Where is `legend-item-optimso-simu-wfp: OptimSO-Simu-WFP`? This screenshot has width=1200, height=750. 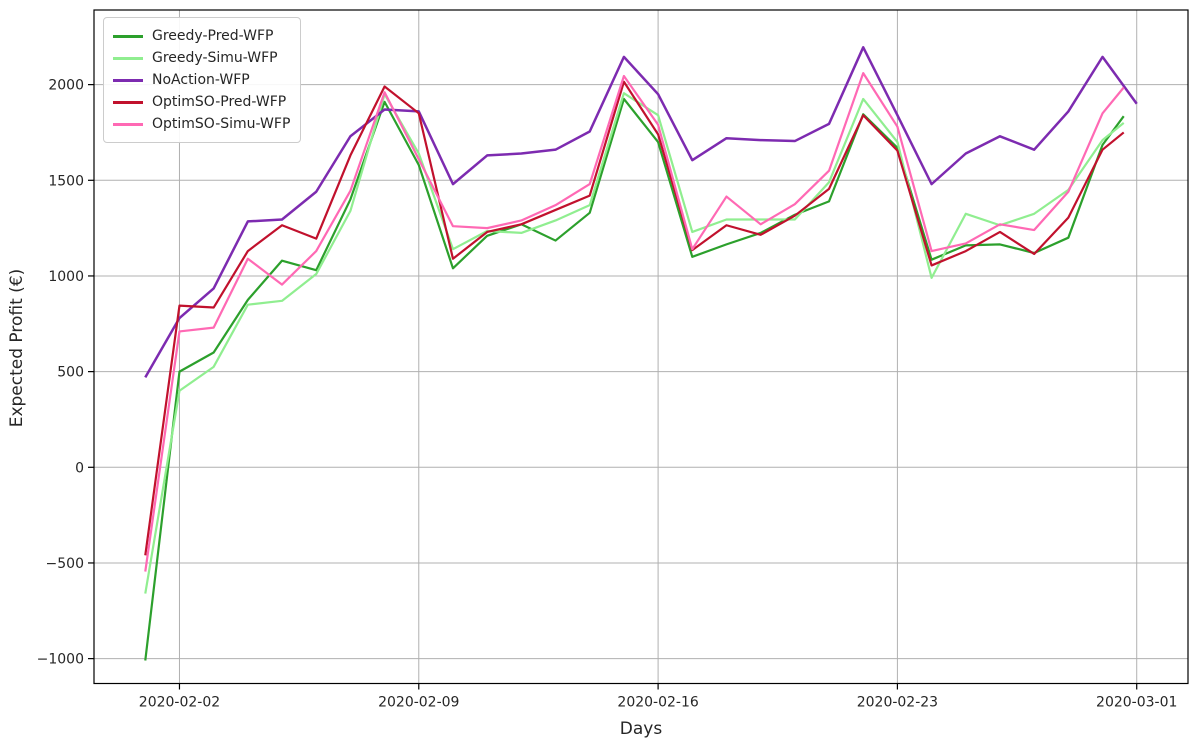
legend-item-optimso-simu-wfp: OptimSO-Simu-WFP is located at coordinates (201, 124).